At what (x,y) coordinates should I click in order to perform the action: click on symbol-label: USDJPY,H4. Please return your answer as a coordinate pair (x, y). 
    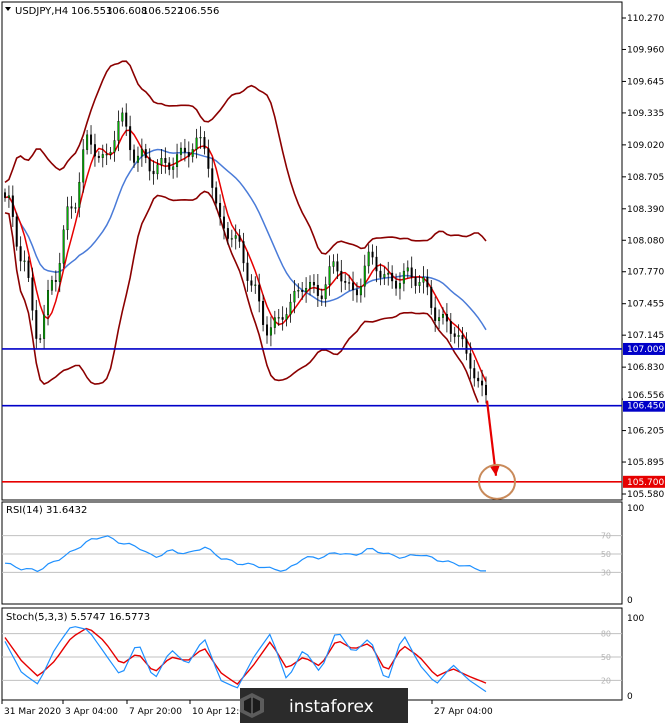
    Looking at the image, I should click on (41, 11).